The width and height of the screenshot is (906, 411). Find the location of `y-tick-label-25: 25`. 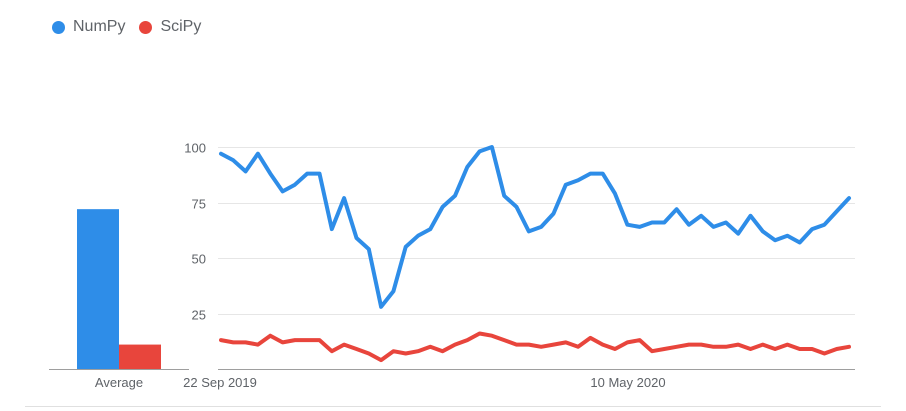

y-tick-label-25: 25 is located at coordinates (199, 315).